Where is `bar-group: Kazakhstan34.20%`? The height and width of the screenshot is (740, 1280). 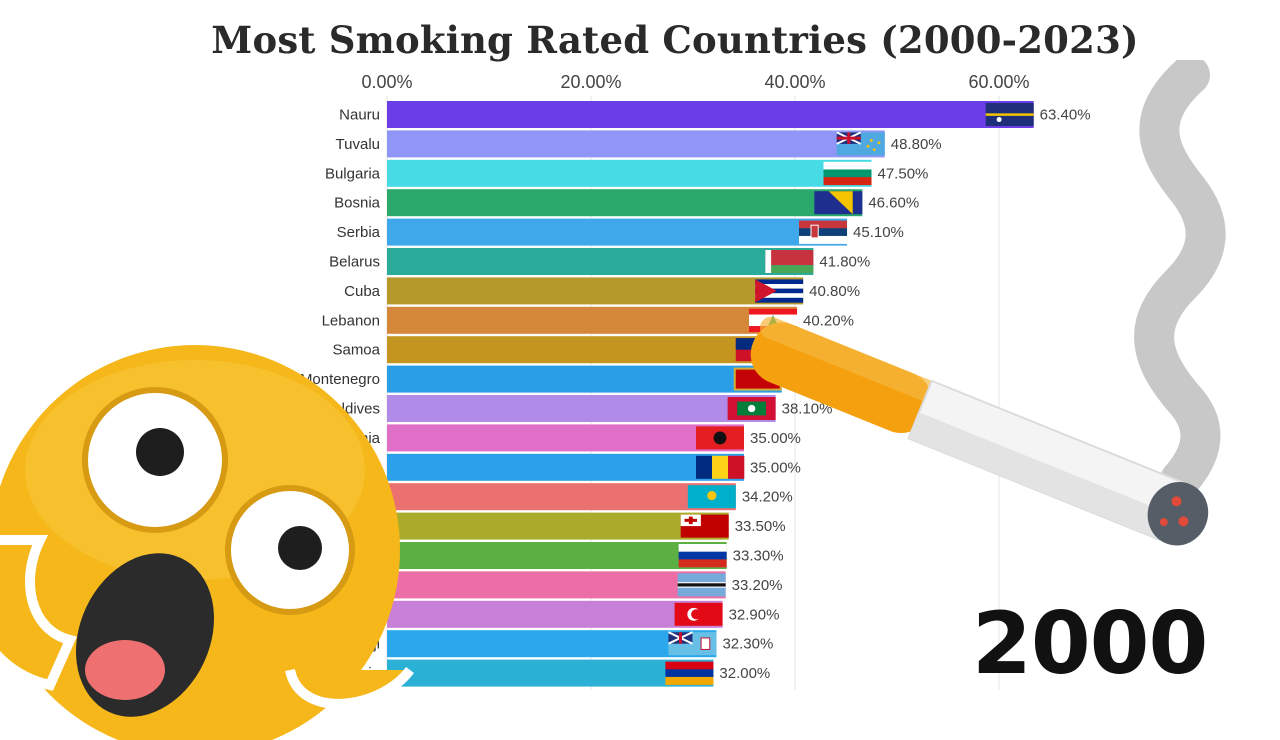
bar-group: Kazakhstan34.20% is located at coordinates (547, 497).